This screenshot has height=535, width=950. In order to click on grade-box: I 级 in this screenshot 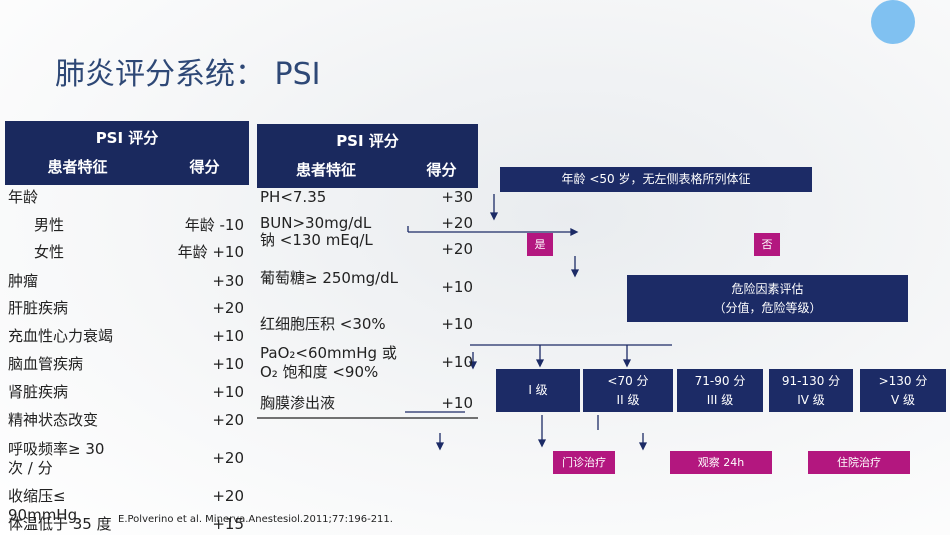, I will do `click(538, 390)`.